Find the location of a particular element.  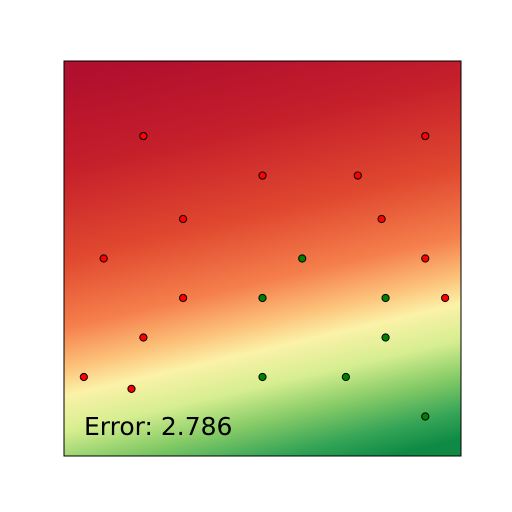

error-annotation: Error: 2.786 is located at coordinates (158, 426).